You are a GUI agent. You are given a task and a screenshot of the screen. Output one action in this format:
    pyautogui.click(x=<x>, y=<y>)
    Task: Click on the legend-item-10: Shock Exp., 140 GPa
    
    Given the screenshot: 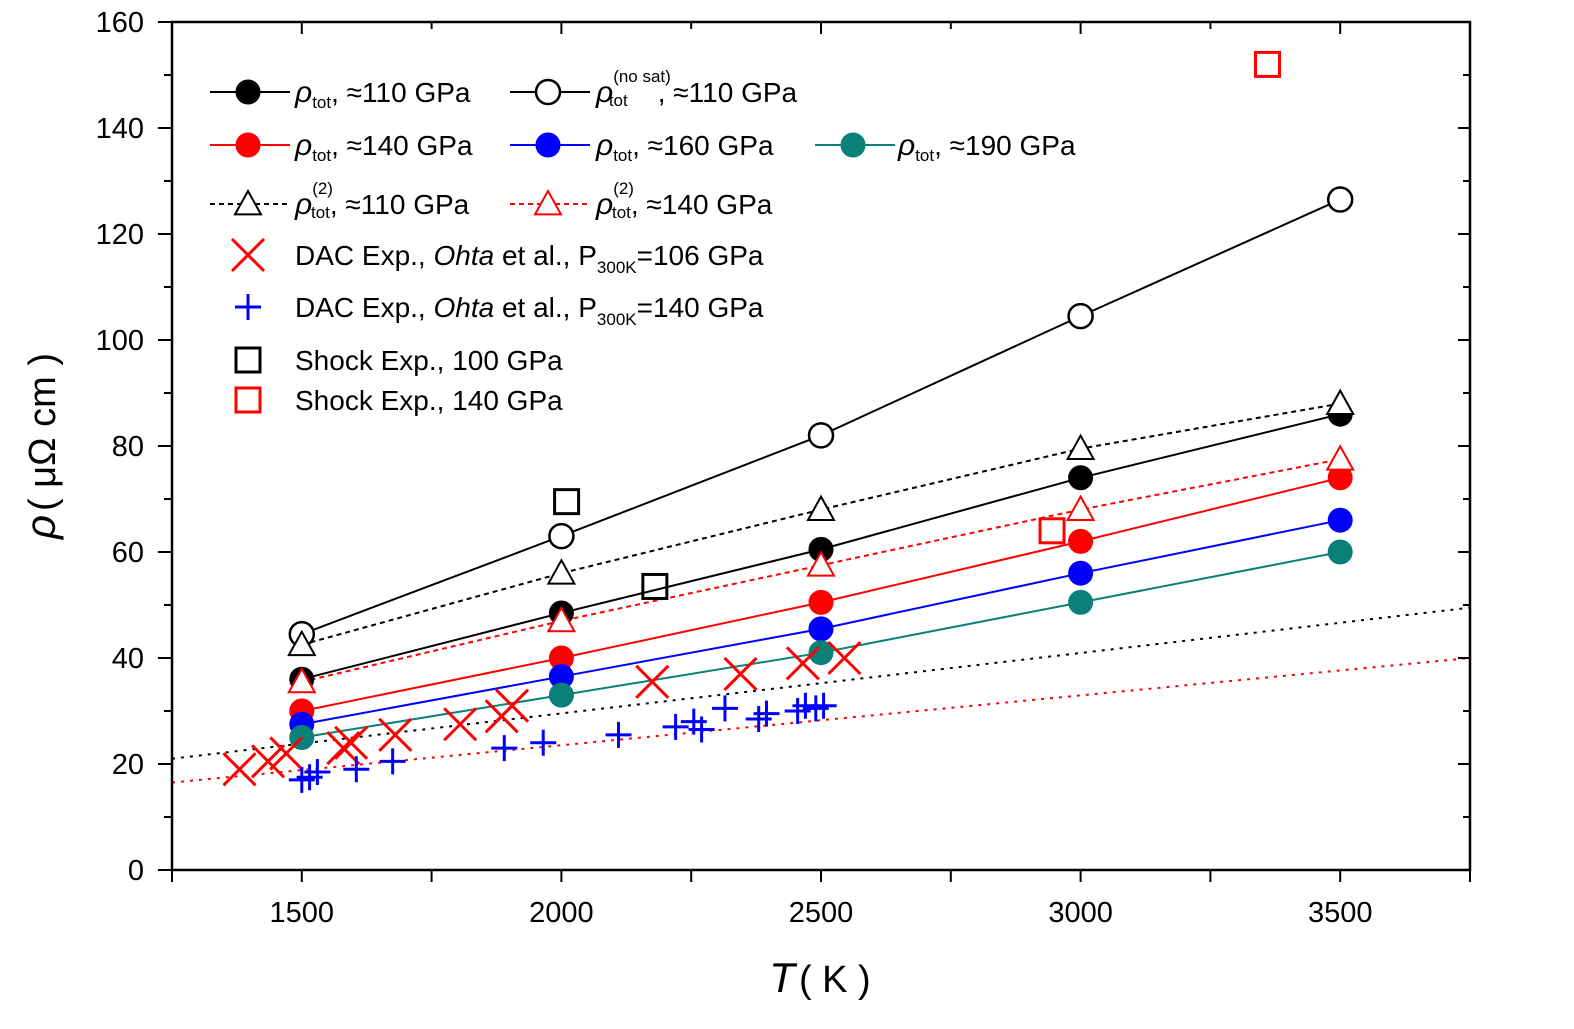 What is the action you would take?
    pyautogui.click(x=398, y=400)
    